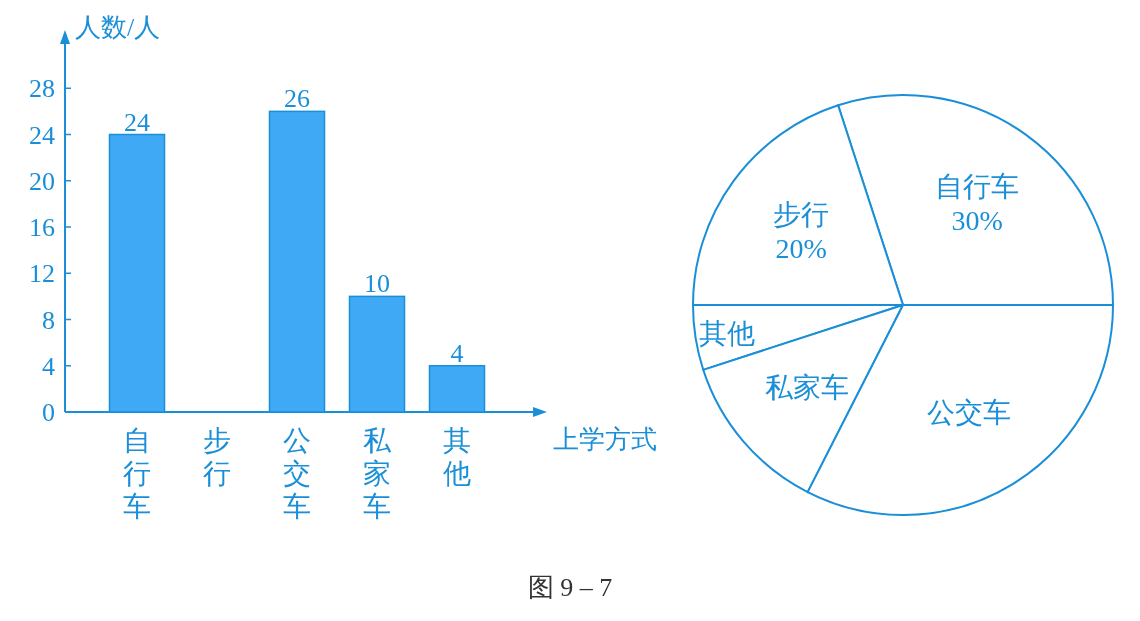 The width and height of the screenshot is (1140, 621). I want to click on y-tick-label: 12, so click(42, 274).